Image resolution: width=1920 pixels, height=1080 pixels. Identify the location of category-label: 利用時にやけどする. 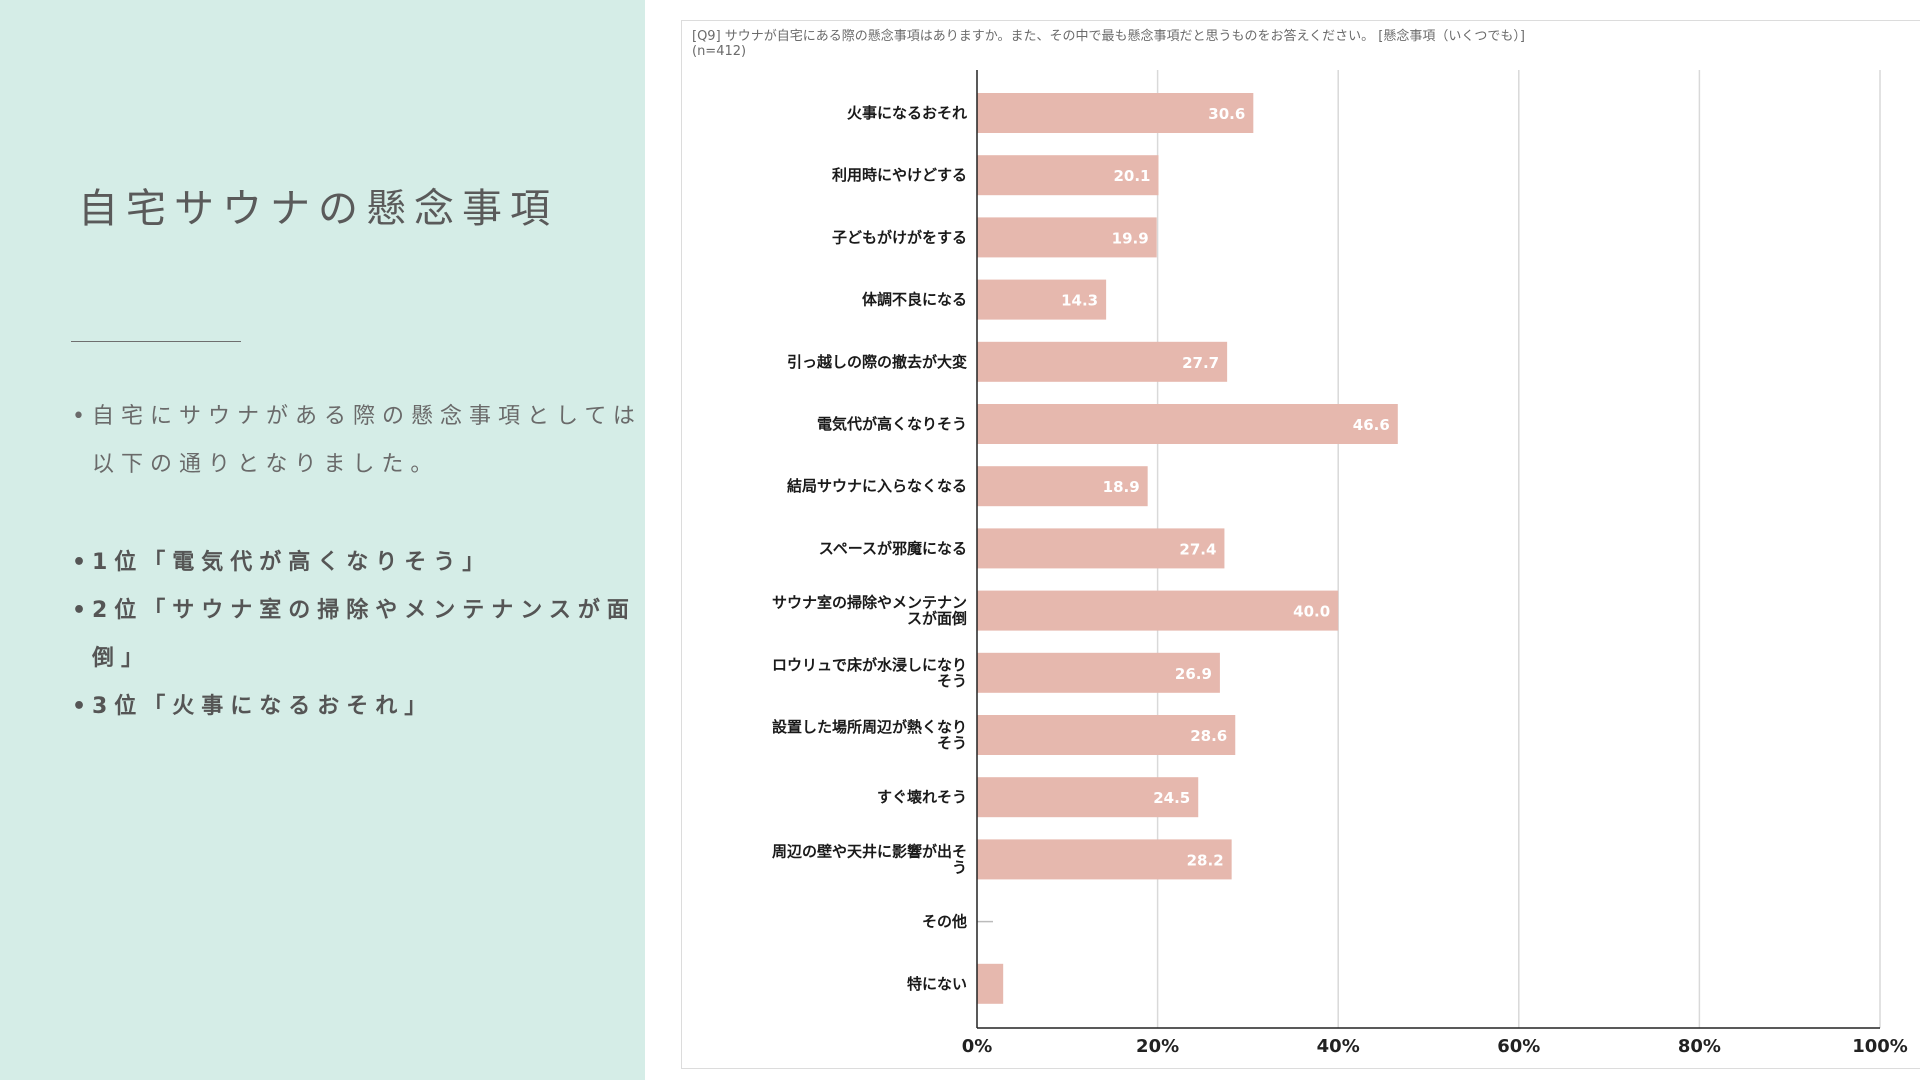
(899, 175).